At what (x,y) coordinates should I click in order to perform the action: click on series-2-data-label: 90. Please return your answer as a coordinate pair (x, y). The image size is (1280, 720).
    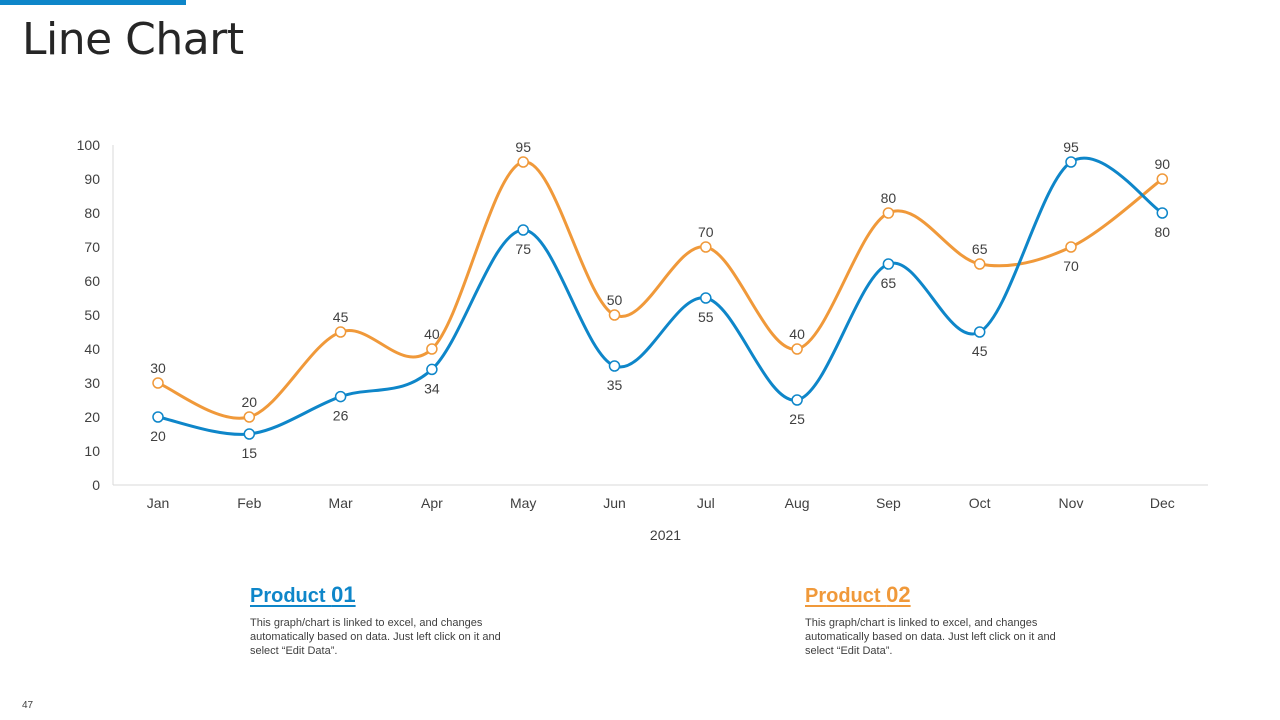
    Looking at the image, I should click on (1163, 164).